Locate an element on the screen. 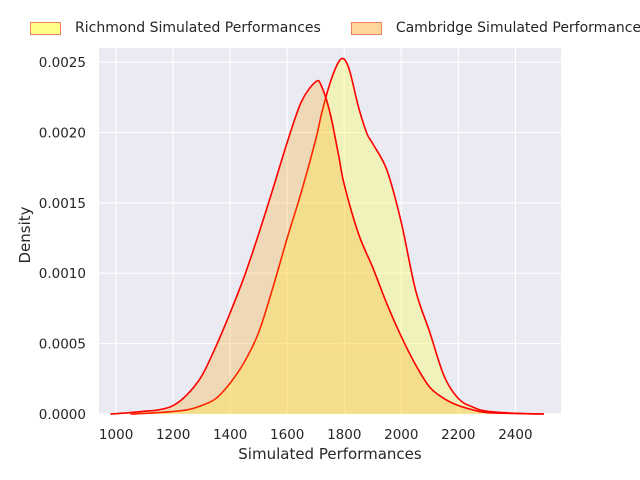 This screenshot has height=480, width=640. x-tick-label: 1400 is located at coordinates (230, 435).